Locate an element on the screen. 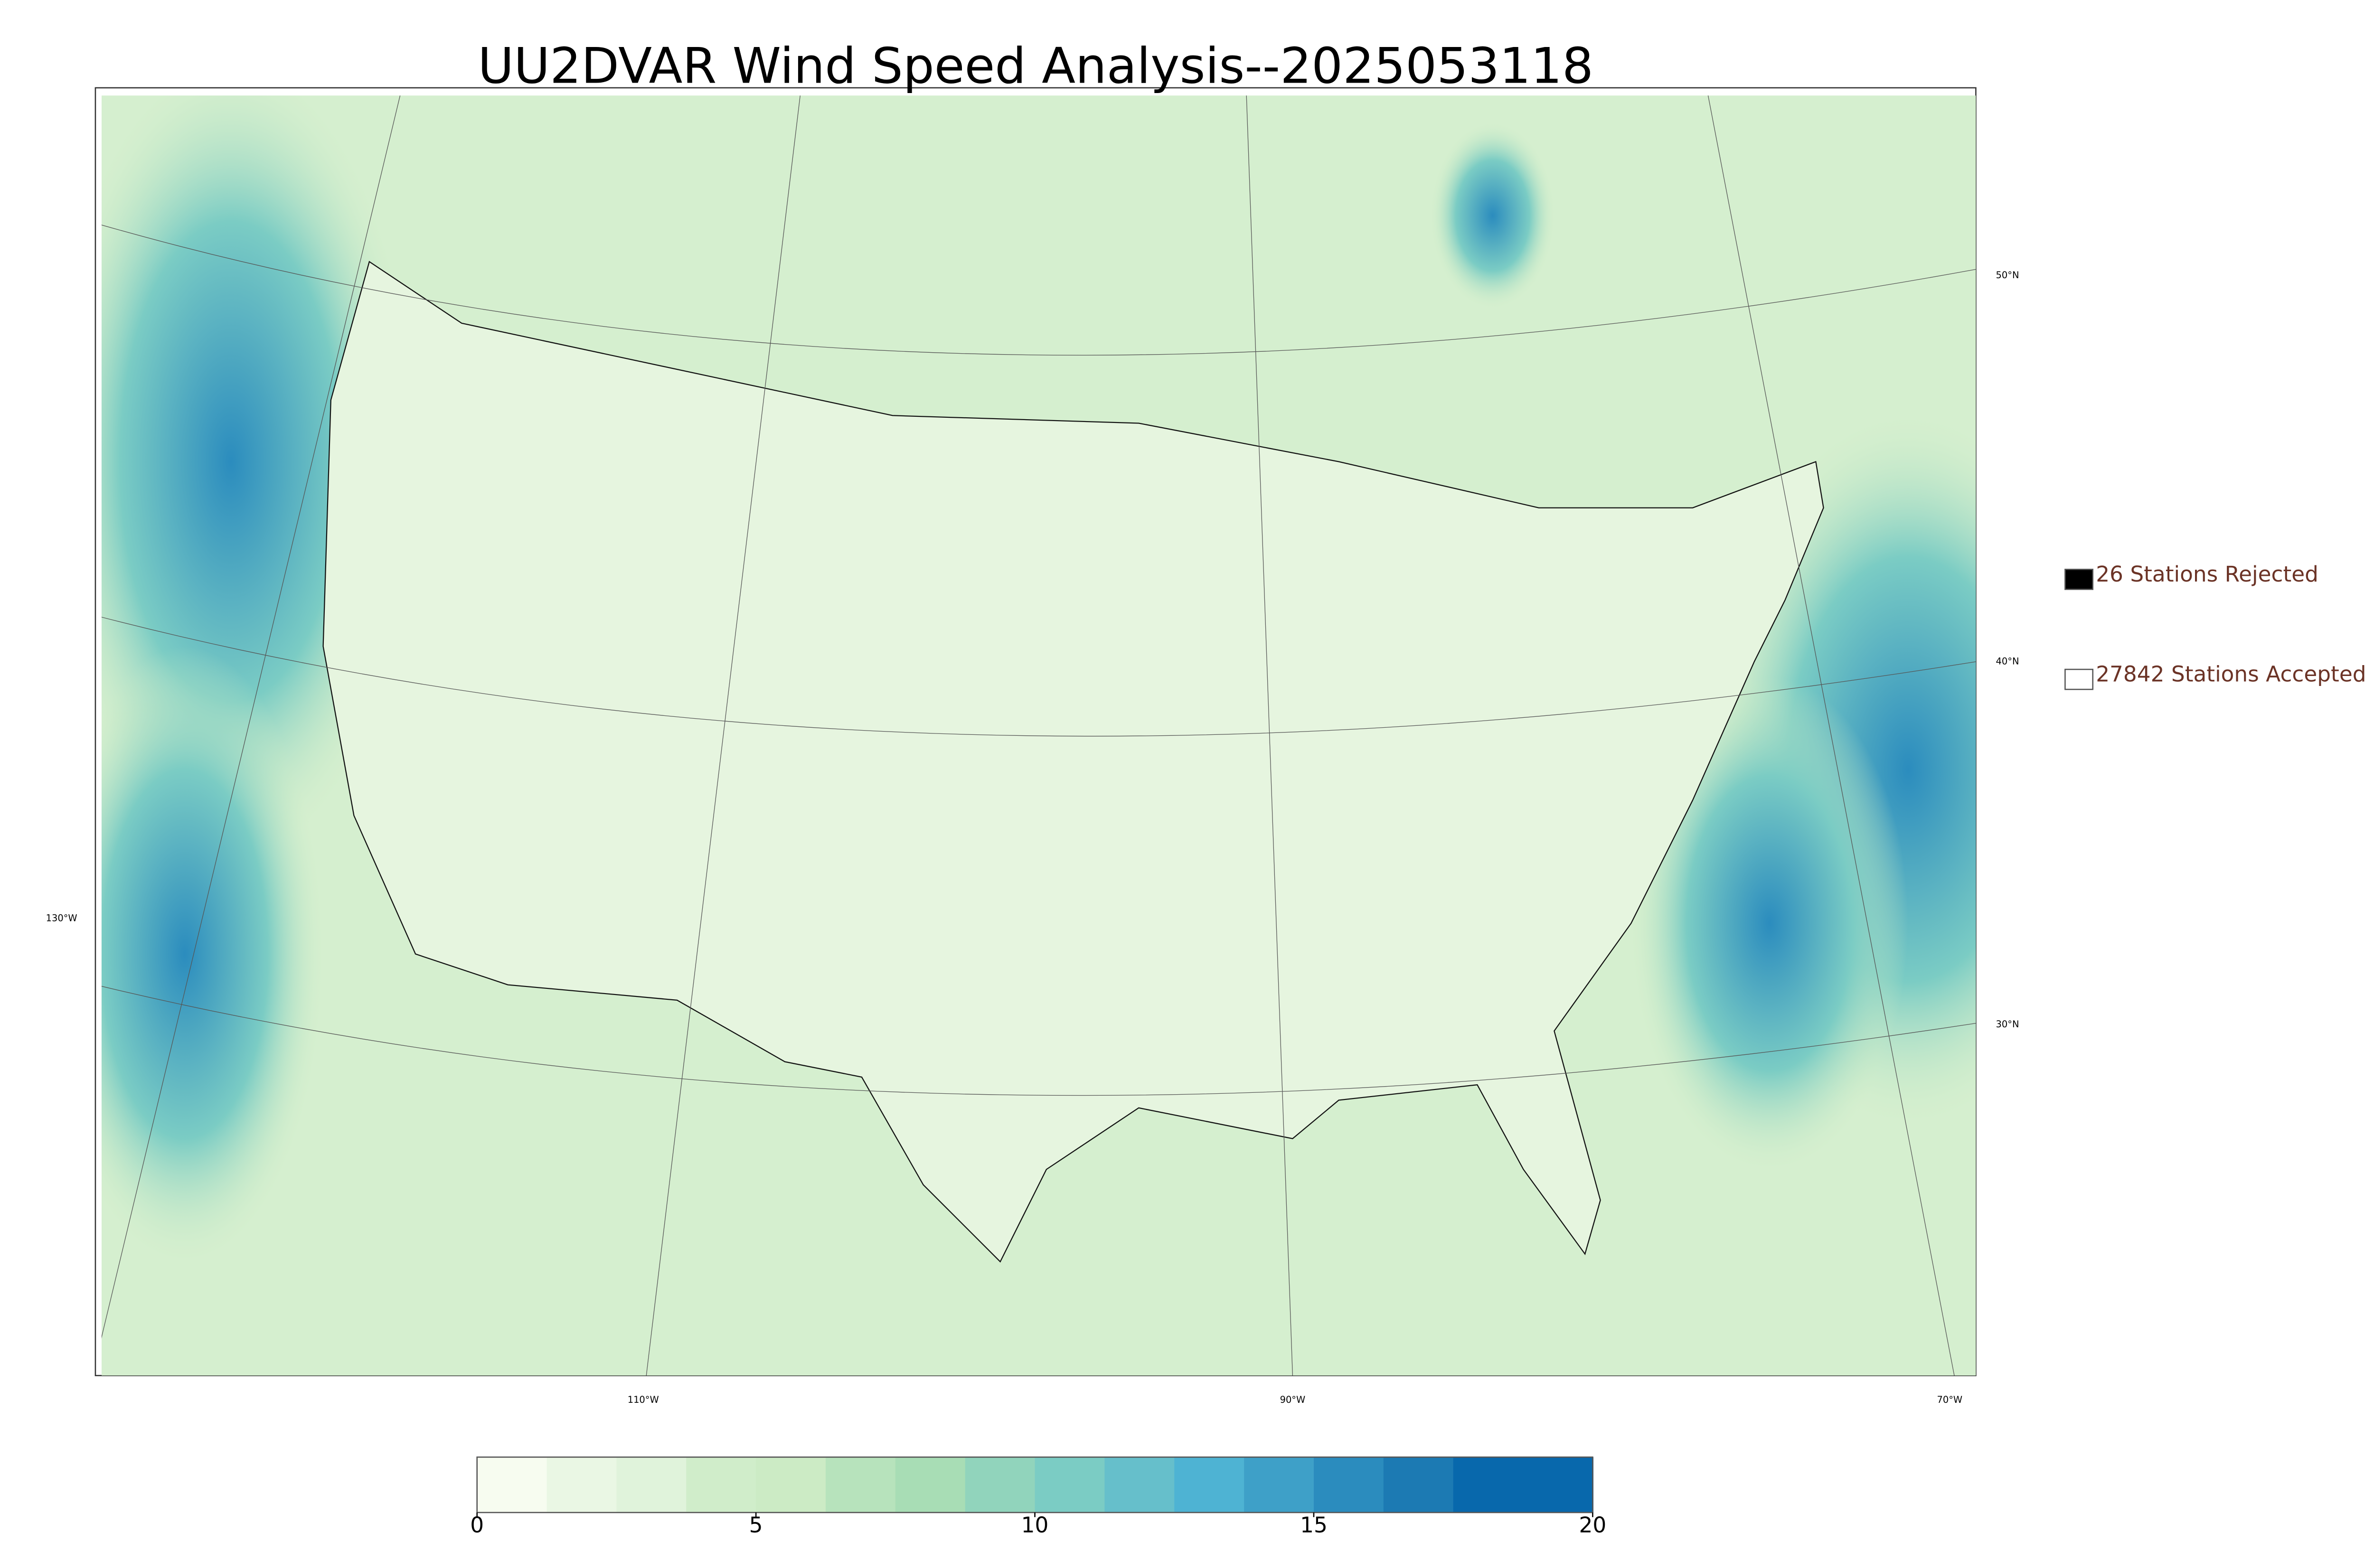  title: UU2DVAR Wind Speed Analysis--2025053118 is located at coordinates (1035, 66).